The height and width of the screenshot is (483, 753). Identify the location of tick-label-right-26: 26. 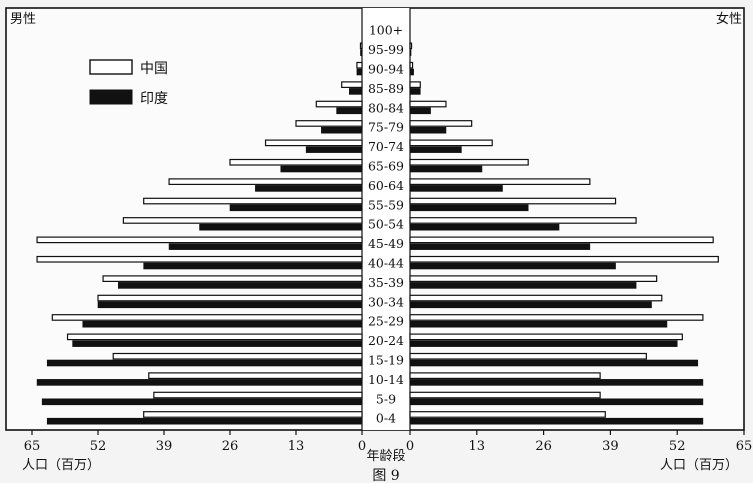
(543, 446).